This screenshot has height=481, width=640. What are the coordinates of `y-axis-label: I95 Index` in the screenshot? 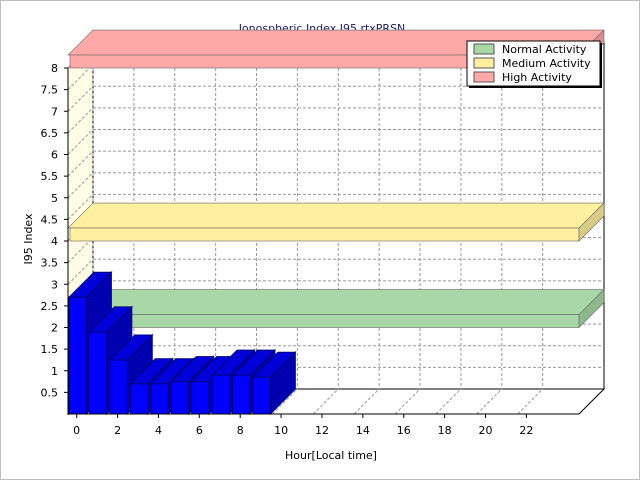 It's located at (28, 239).